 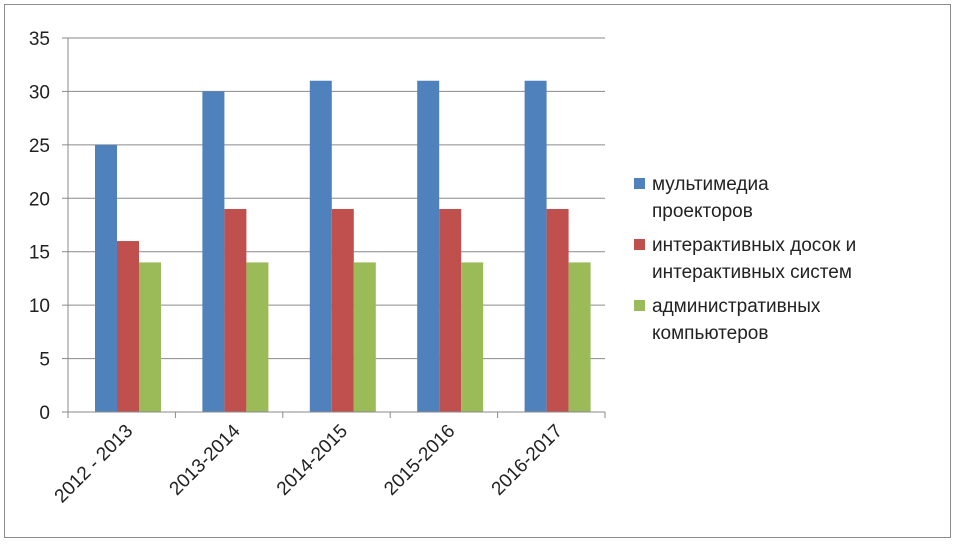 I want to click on y-tick-label: 20, so click(x=39, y=199).